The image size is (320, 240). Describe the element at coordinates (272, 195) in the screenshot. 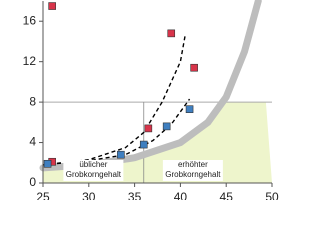

I see `x-tick-label: 50` at that location.